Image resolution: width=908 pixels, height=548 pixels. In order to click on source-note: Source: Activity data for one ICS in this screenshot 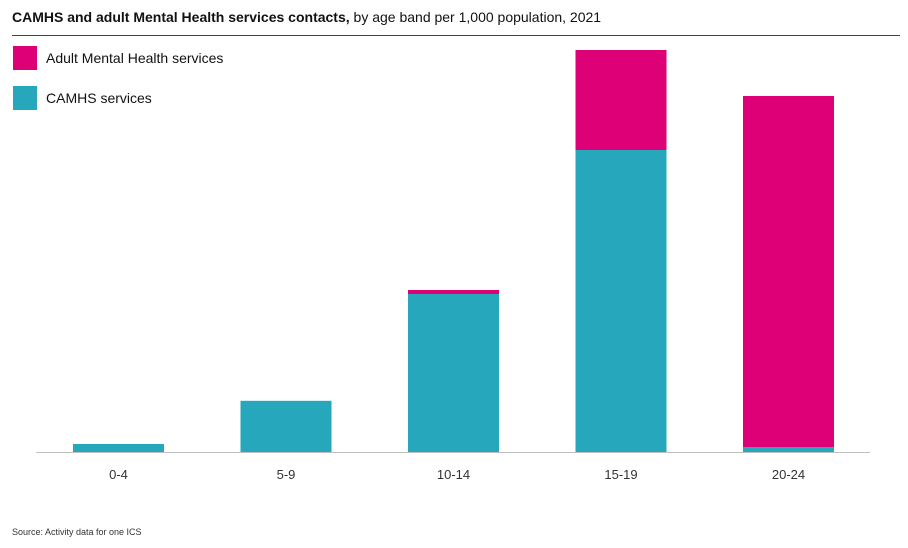, I will do `click(77, 532)`.